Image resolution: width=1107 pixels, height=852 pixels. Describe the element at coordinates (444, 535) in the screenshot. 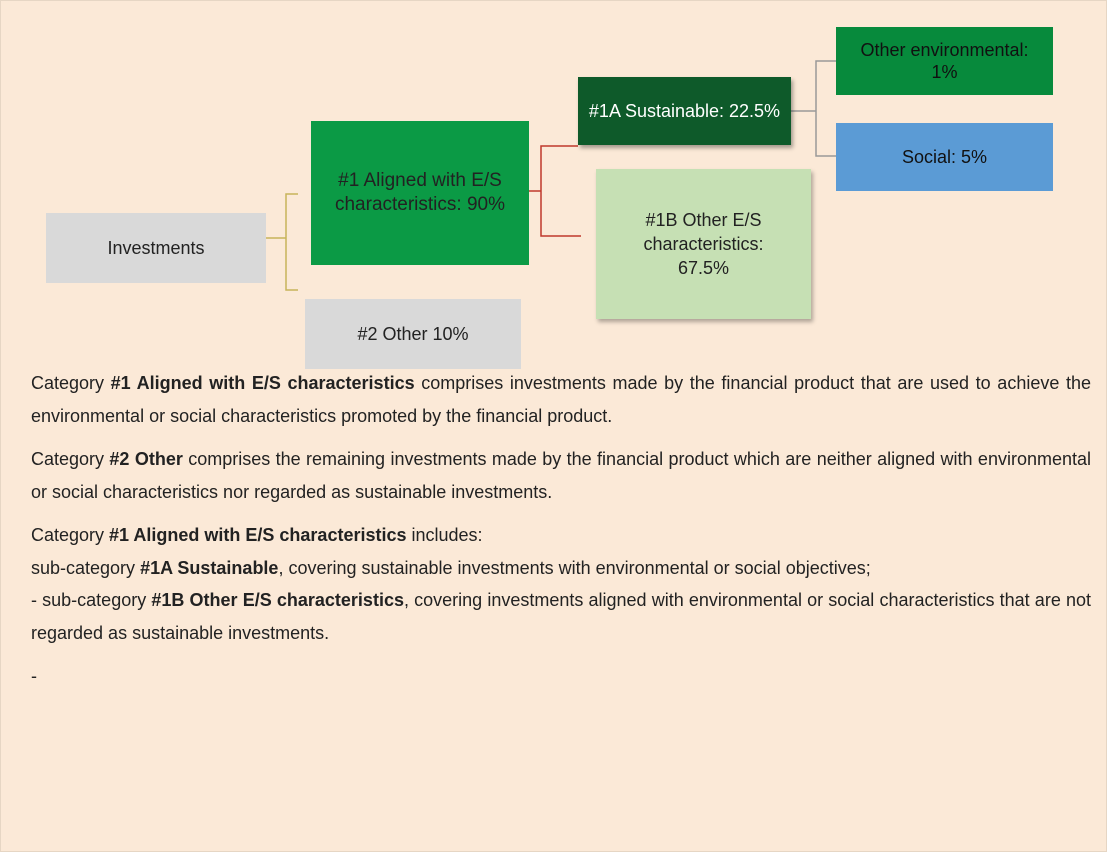

I see `text: includes:` at that location.